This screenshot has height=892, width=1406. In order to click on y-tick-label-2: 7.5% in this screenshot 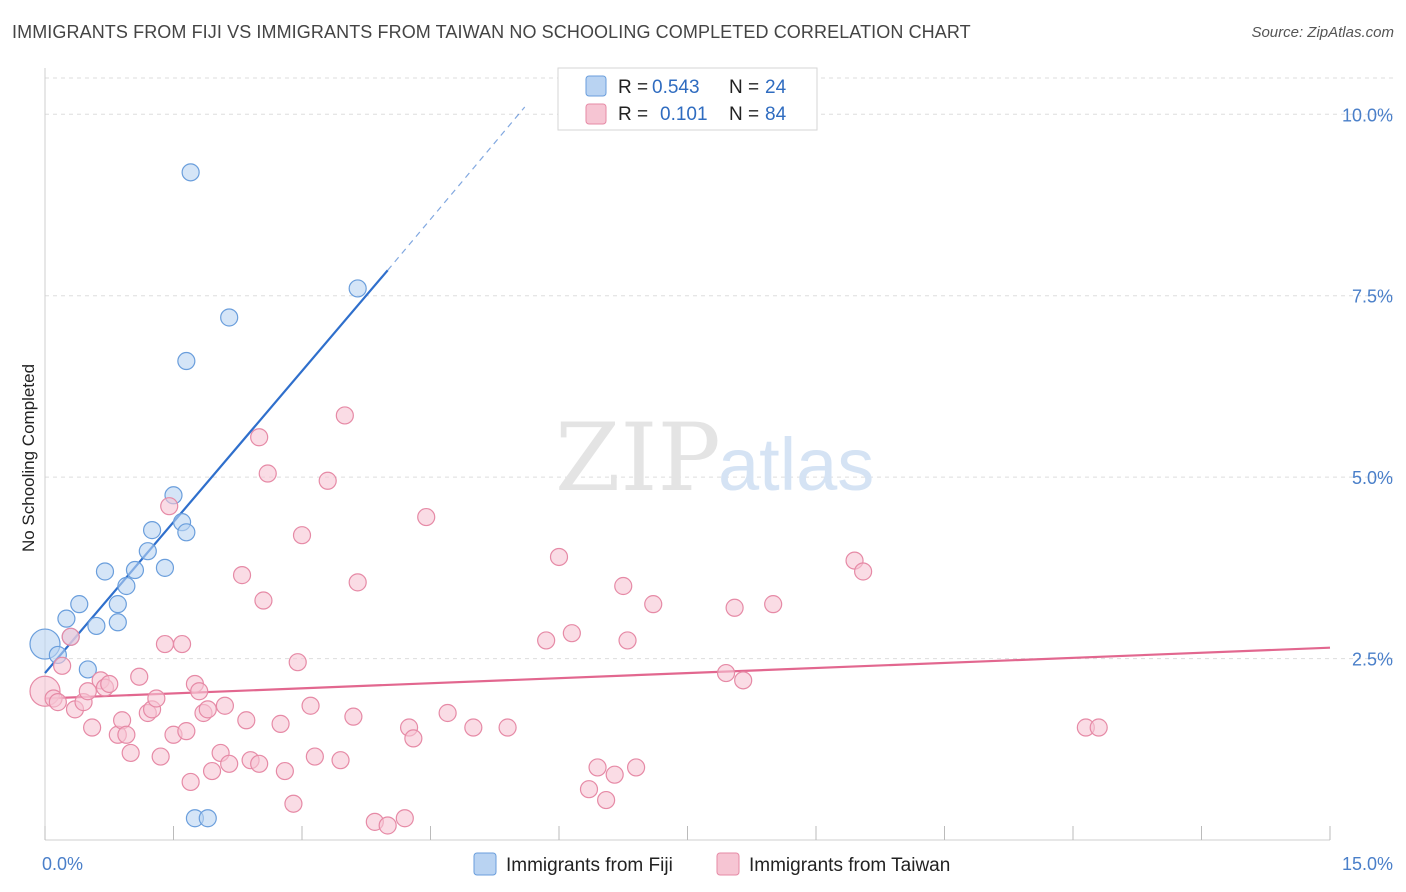, I will do `click(1372, 297)`.